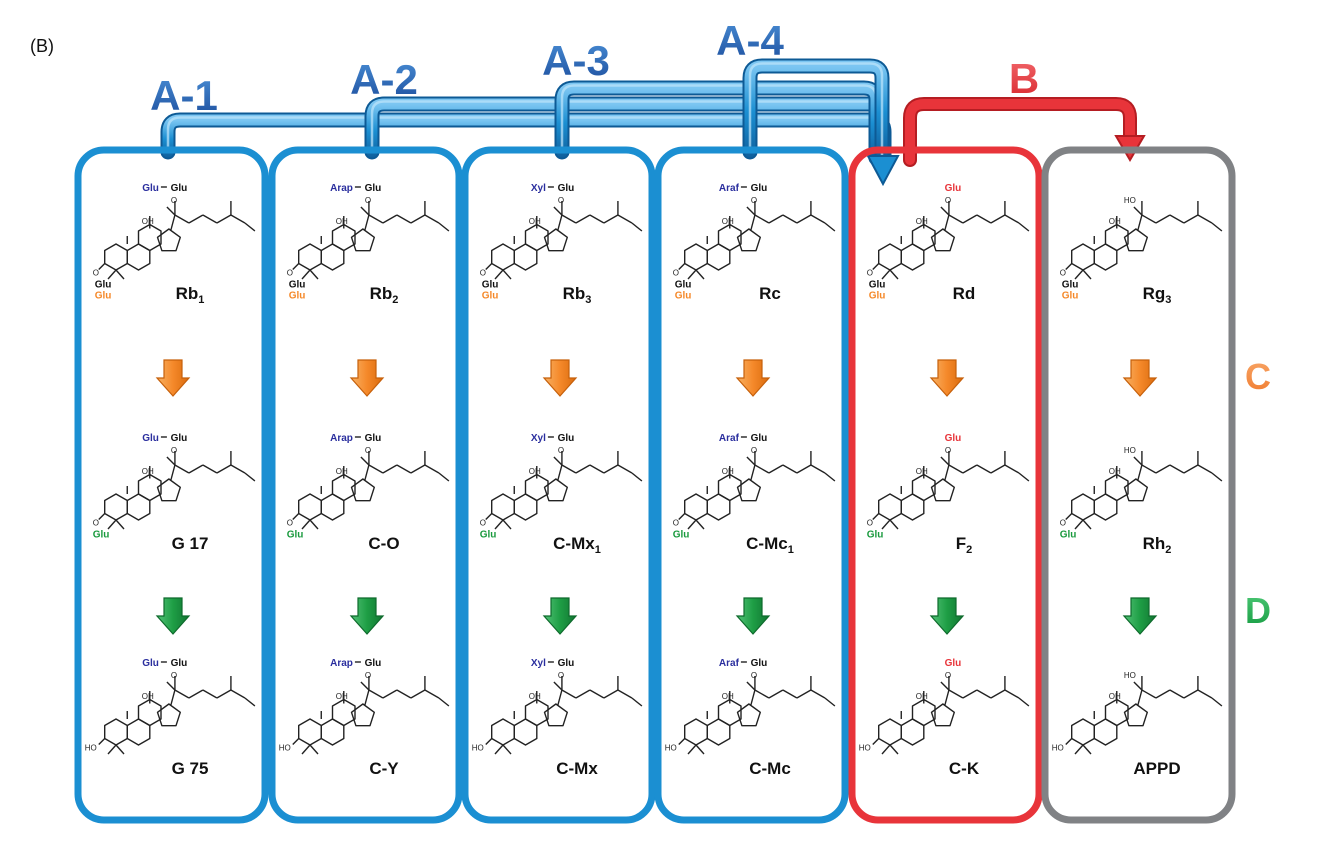 This screenshot has width=1343, height=844. Describe the element at coordinates (729, 188) in the screenshot. I see `sugar-20-outer: Araf` at that location.